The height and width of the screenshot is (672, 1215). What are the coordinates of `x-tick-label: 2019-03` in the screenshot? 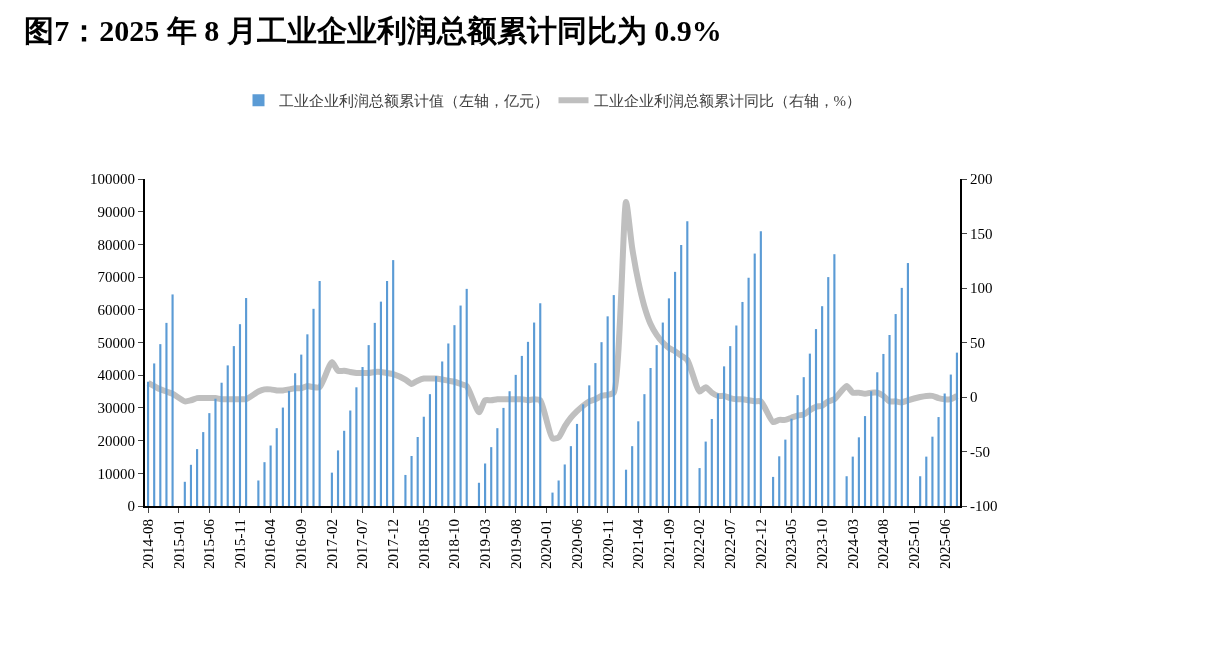 It's located at (484, 544).